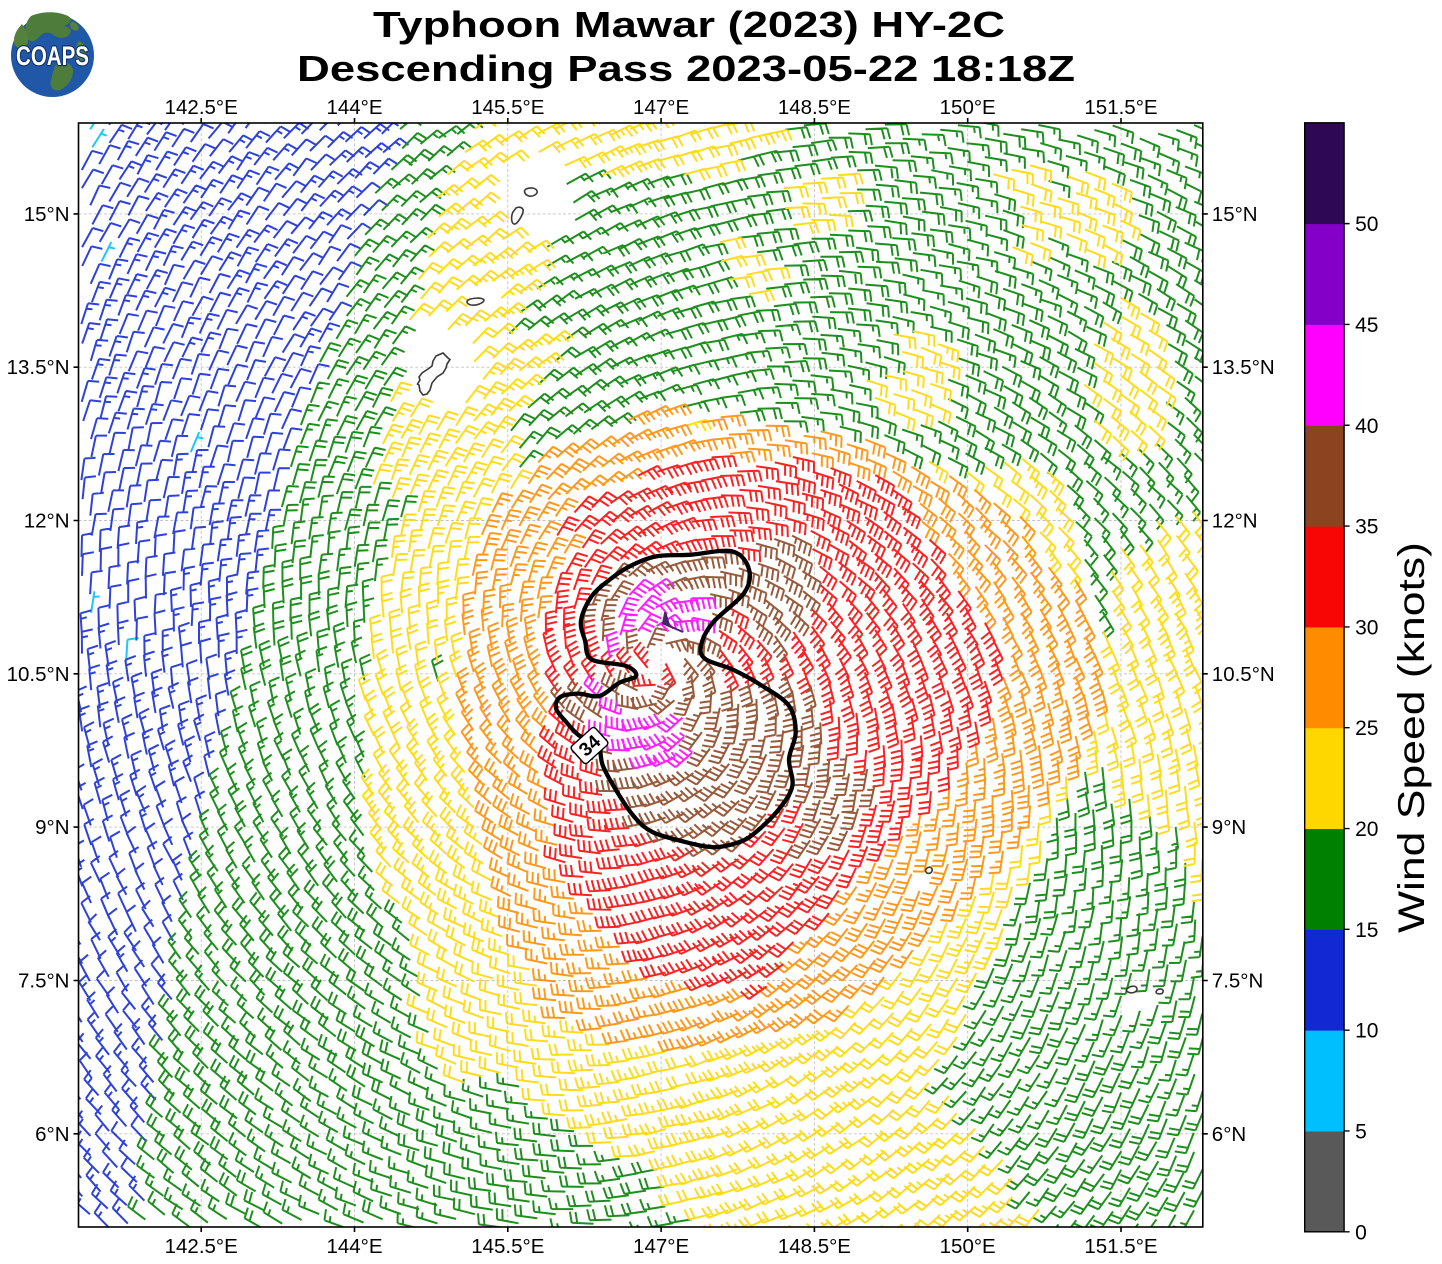  What do you see at coordinates (52, 56) in the screenshot?
I see `svg-text: COAPS` at bounding box center [52, 56].